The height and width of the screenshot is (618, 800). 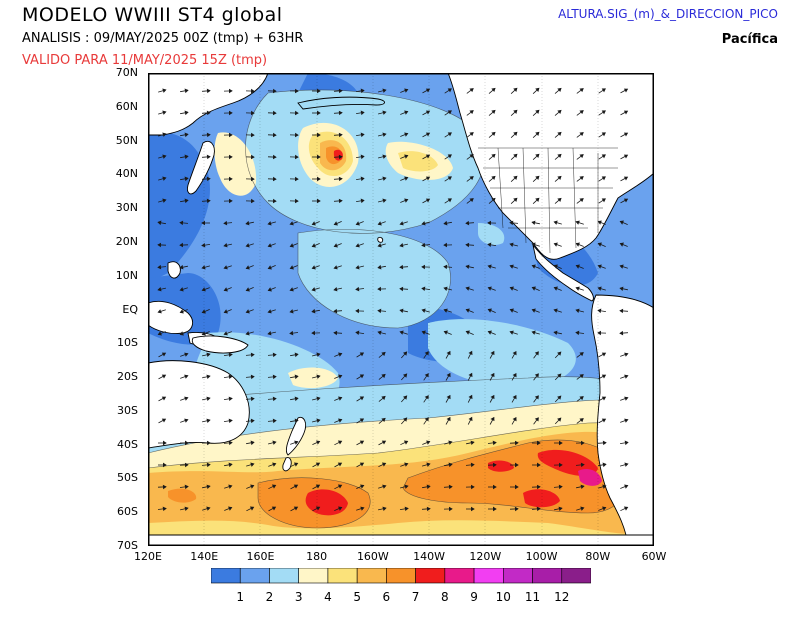 I want to click on lon-label: 120W, so click(x=485, y=556).